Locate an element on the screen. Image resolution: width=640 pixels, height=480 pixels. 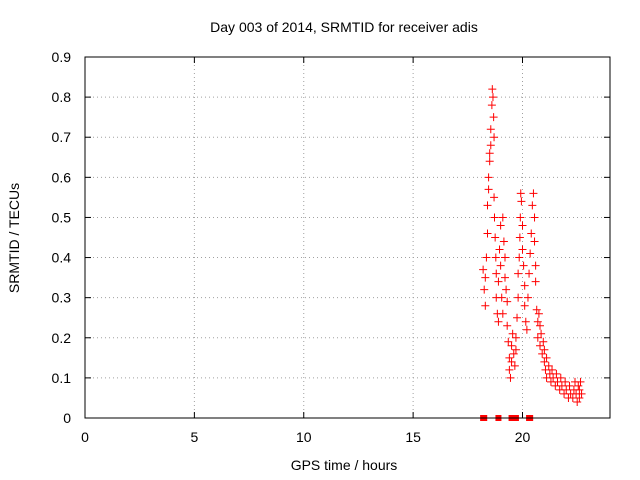
x-tick-label: 15 is located at coordinates (413, 437).